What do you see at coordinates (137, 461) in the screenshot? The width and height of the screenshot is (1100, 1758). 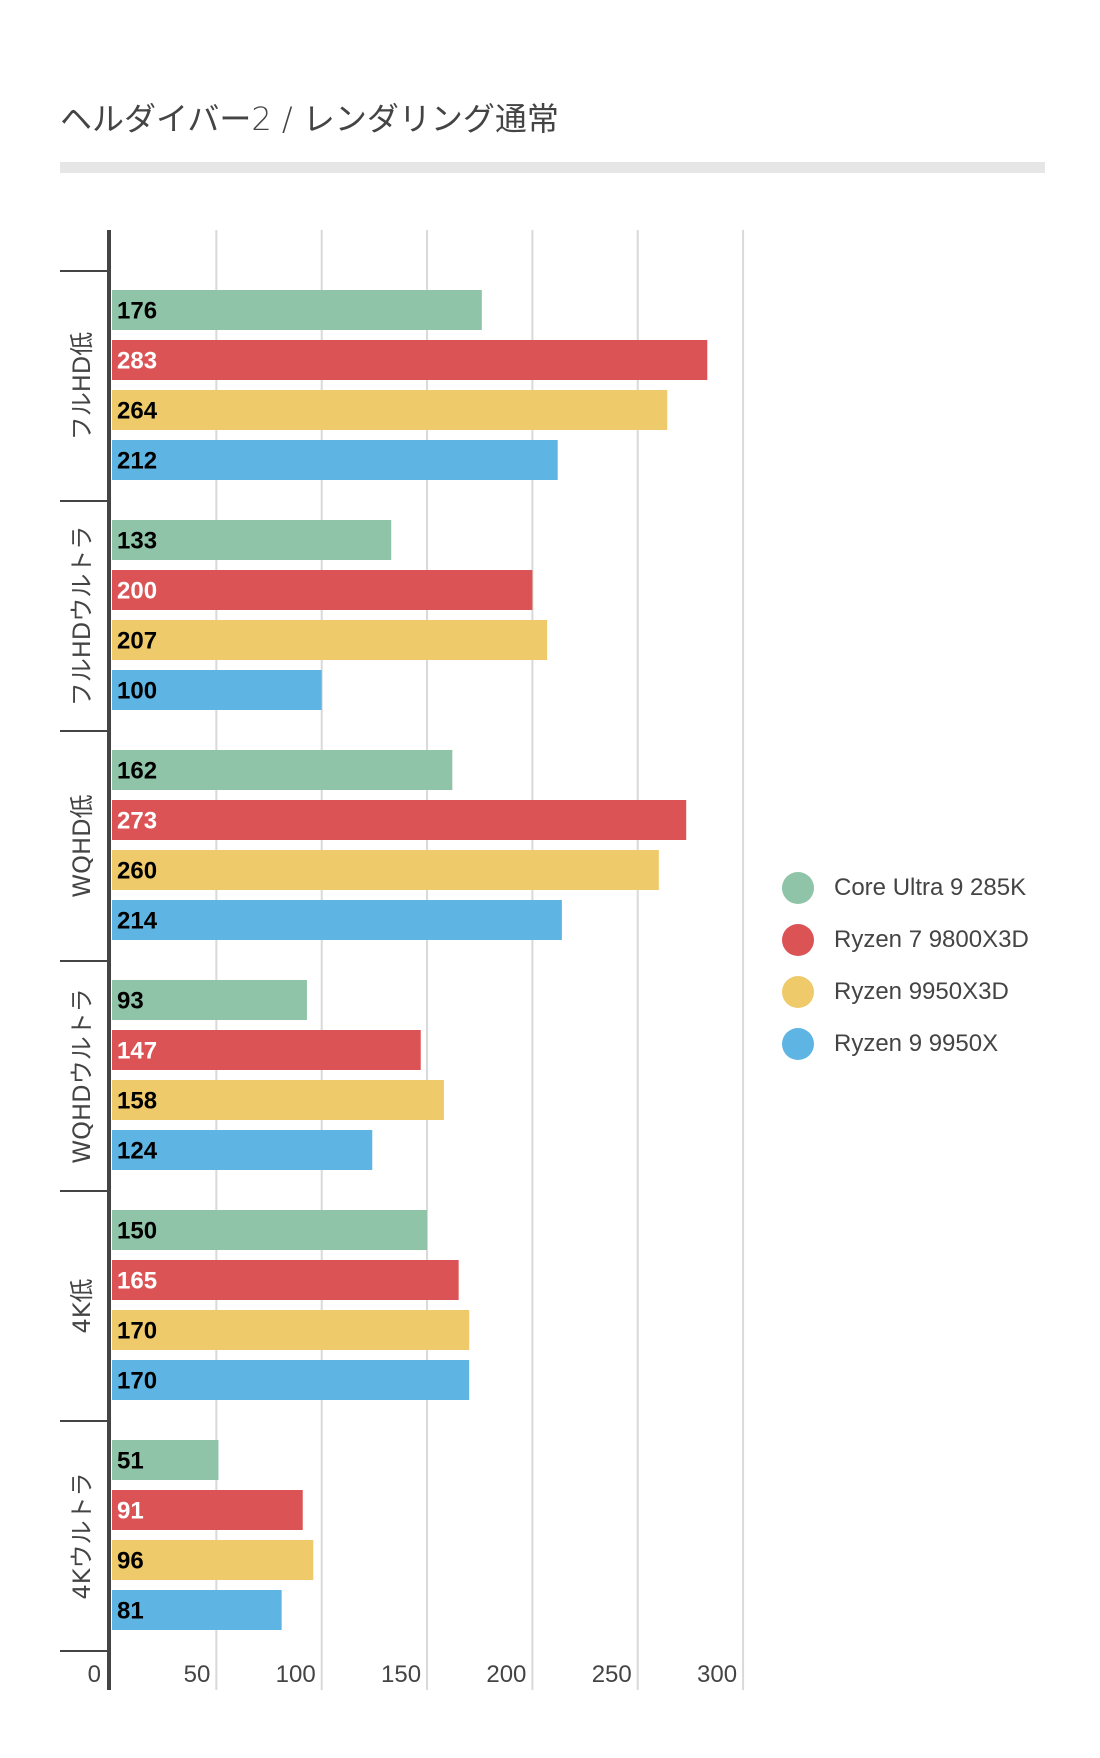 I see `bar-value-label: 212` at bounding box center [137, 461].